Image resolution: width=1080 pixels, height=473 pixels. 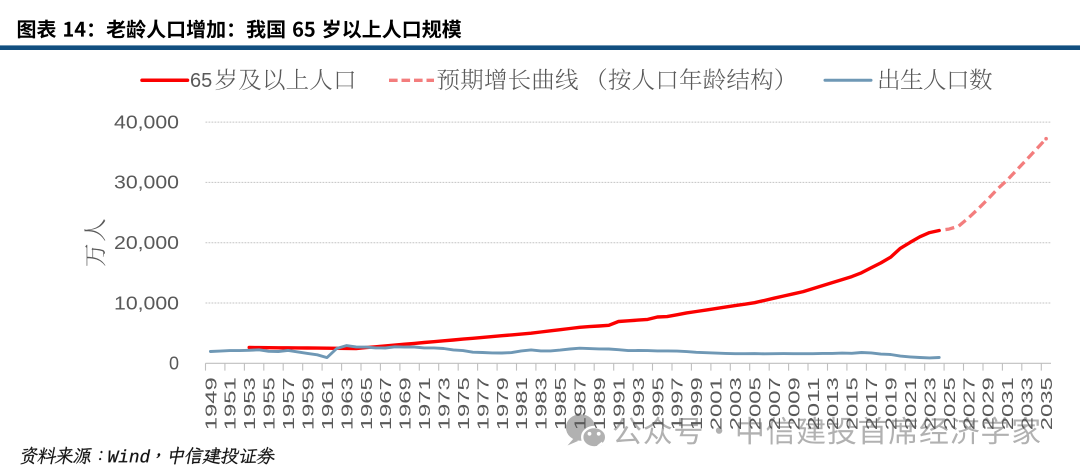 What do you see at coordinates (231, 403) in the screenshot?
I see `svg-text: 1951` at bounding box center [231, 403].